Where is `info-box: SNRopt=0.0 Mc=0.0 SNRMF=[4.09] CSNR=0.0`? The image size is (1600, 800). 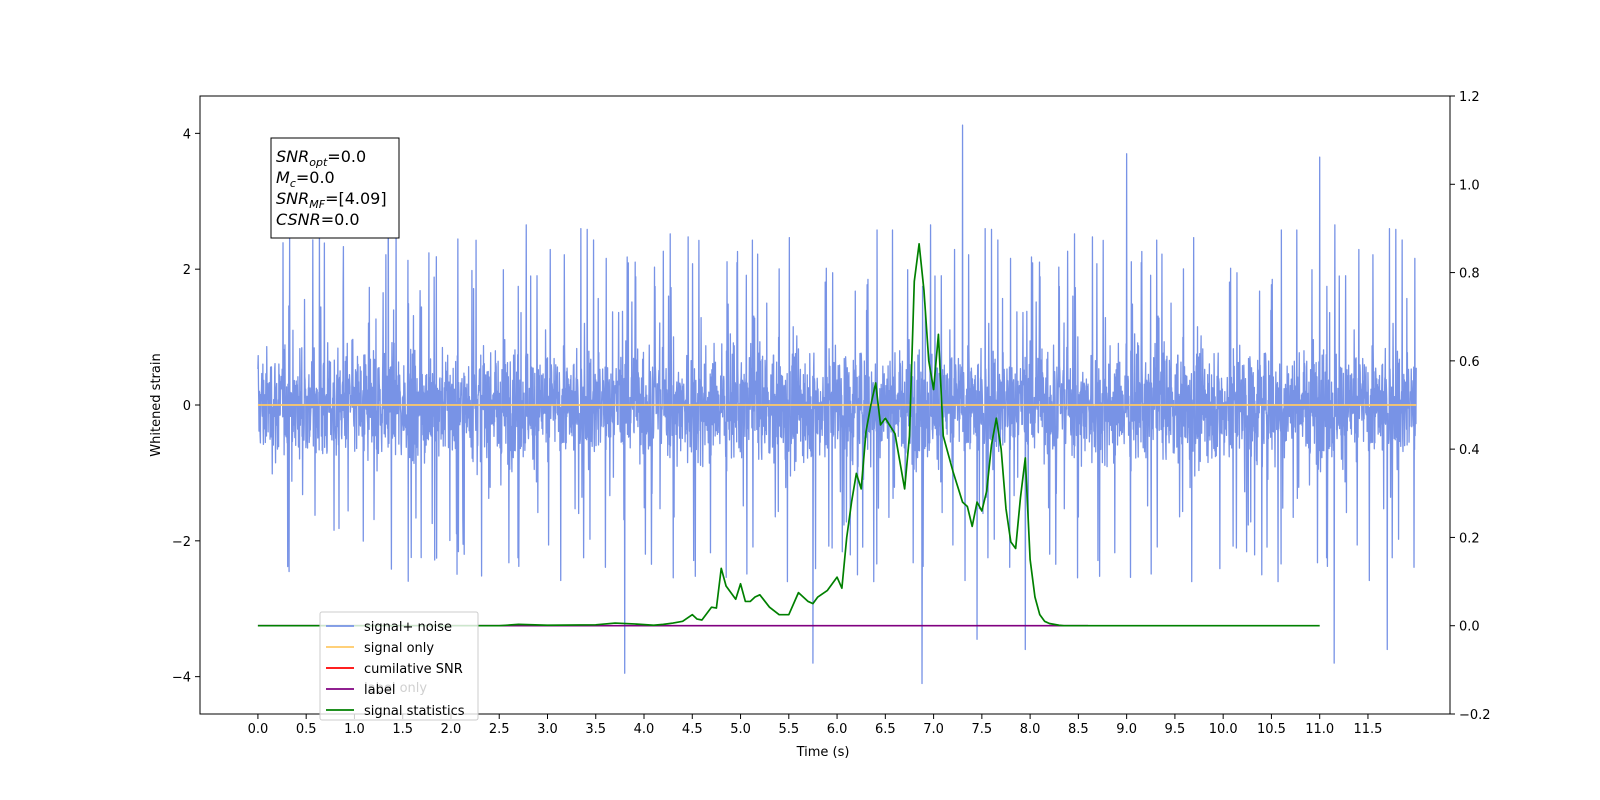
info-box: SNRopt=0.0 Mc=0.0 SNRMF=[4.09] CSNR=0.0 is located at coordinates (335, 188).